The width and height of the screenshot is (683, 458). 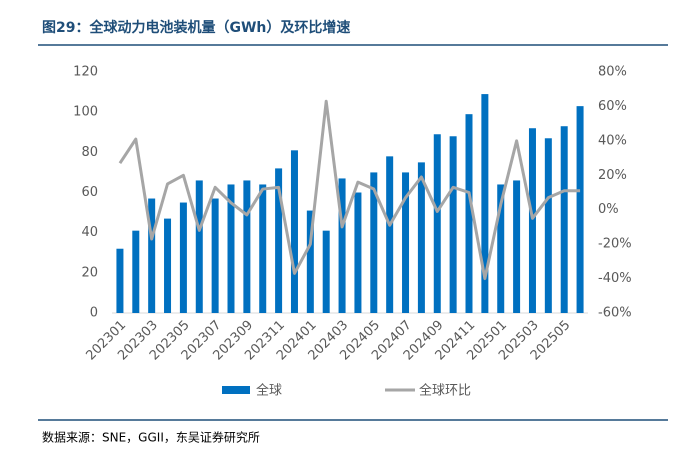 What do you see at coordinates (608, 209) in the screenshot?
I see `y2-tick-label: 0%` at bounding box center [608, 209].